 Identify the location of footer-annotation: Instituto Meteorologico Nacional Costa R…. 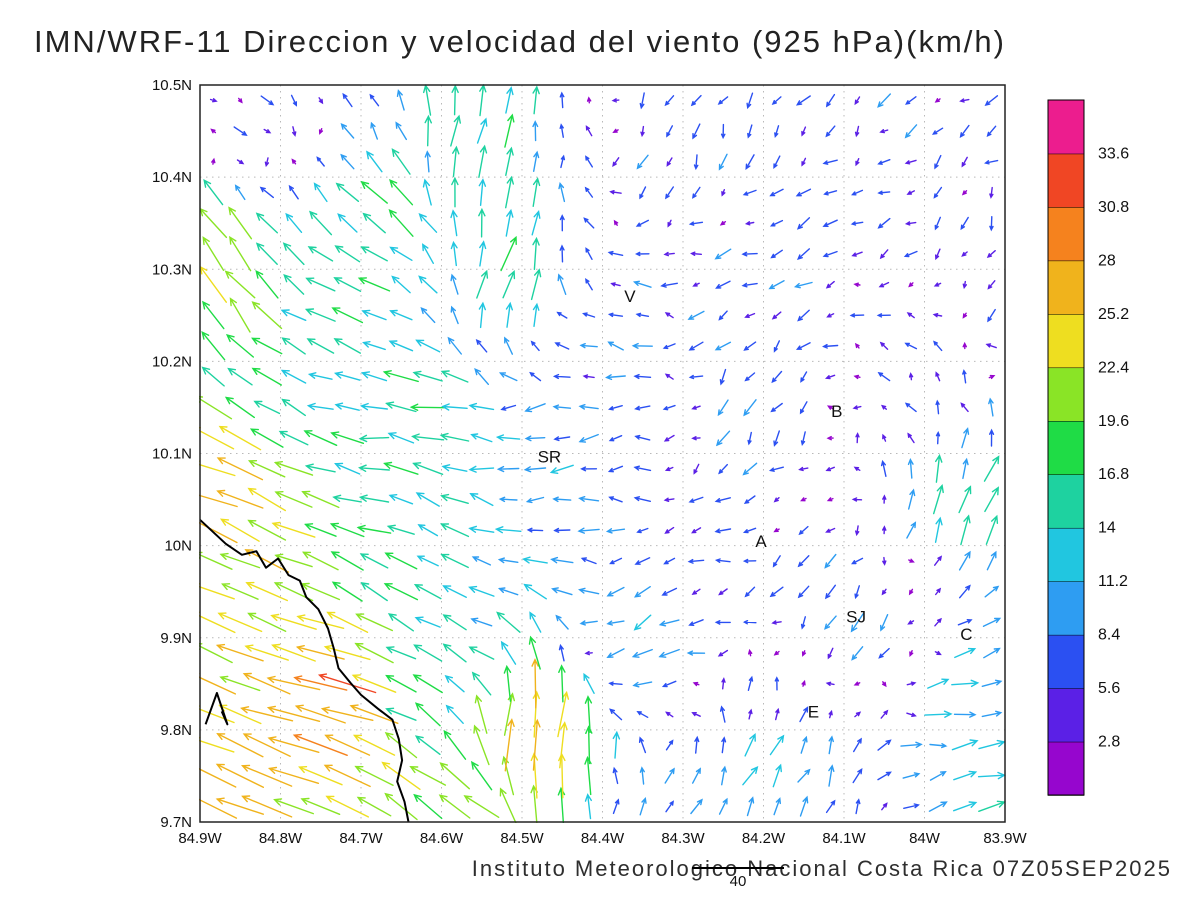
(821, 868).